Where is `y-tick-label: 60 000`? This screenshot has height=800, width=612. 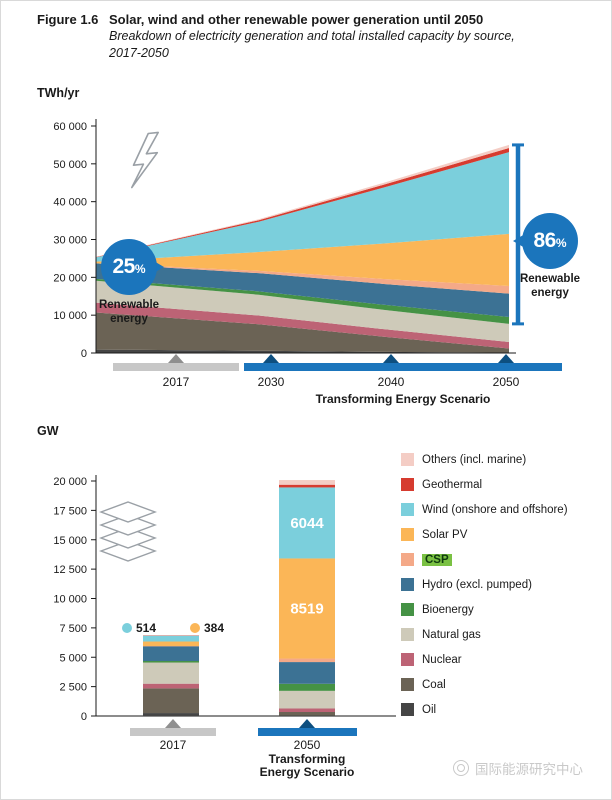 y-tick-label: 60 000 is located at coordinates (70, 127).